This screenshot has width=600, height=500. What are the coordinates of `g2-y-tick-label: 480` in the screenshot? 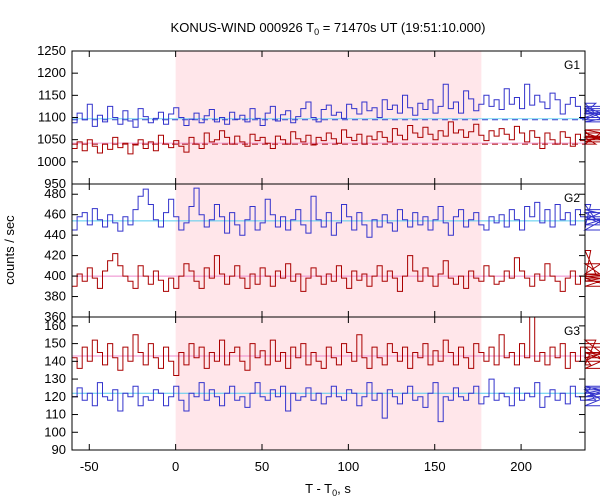 It's located at (55, 193).